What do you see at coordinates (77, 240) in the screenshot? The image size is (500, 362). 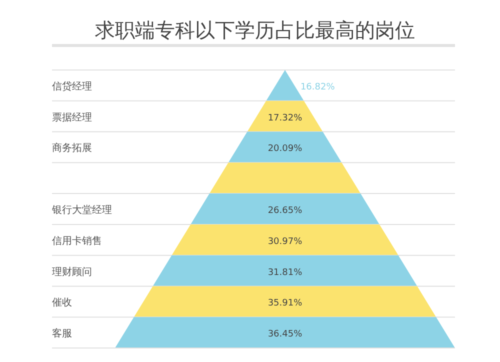 I see `category-label: 信用卡销售` at bounding box center [77, 240].